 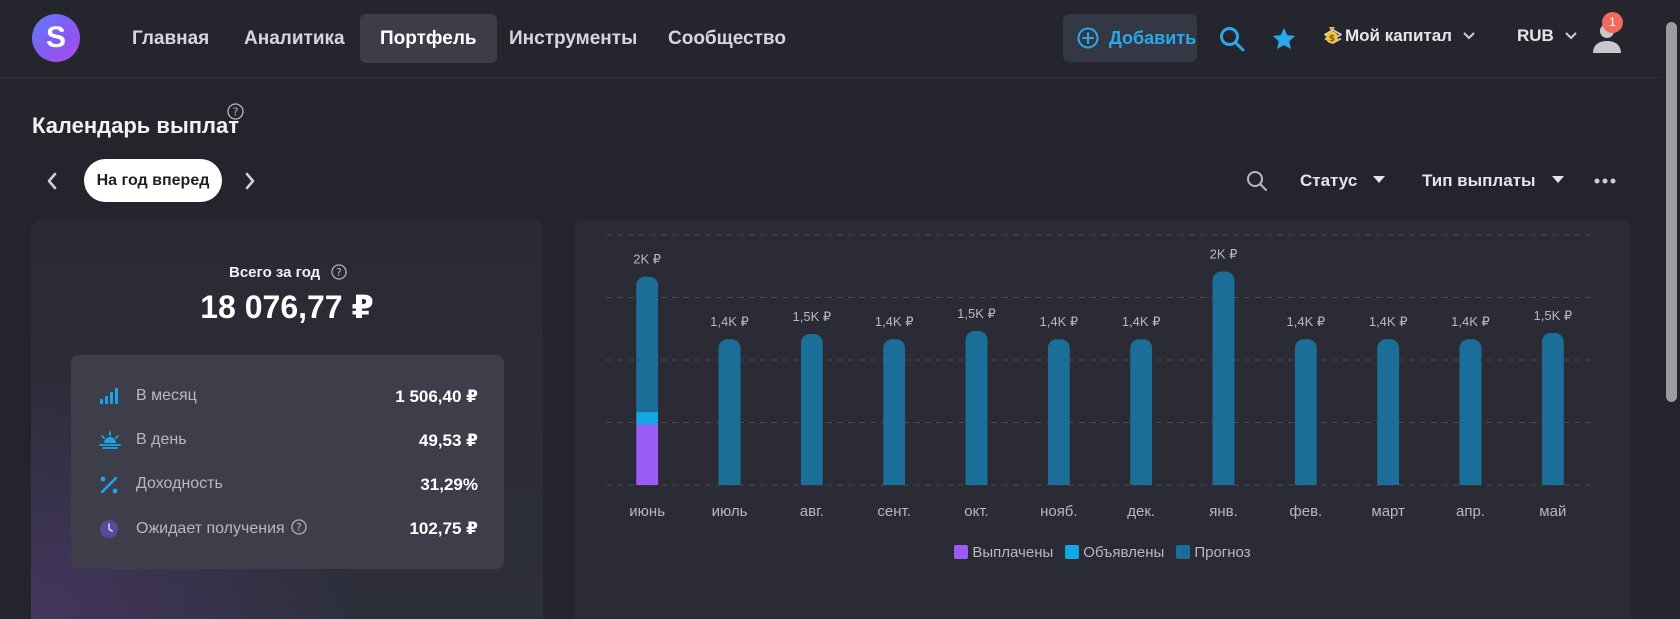 What do you see at coordinates (1612, 22) in the screenshot?
I see `notification-badge: 1` at bounding box center [1612, 22].